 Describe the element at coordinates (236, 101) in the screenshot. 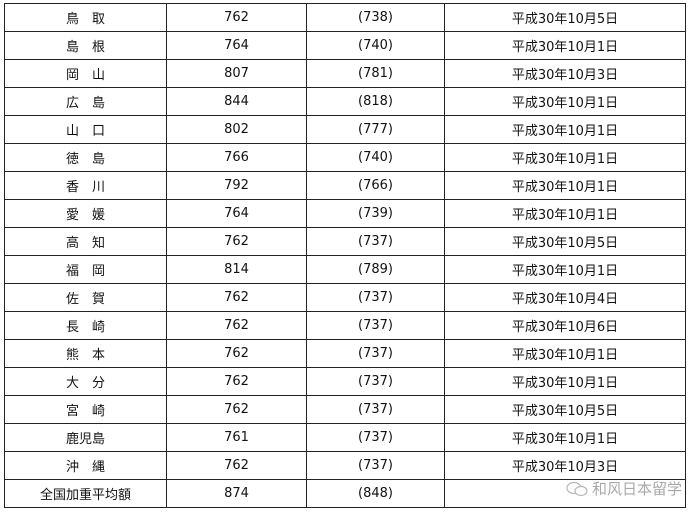

I see `wage-cell: 844` at that location.